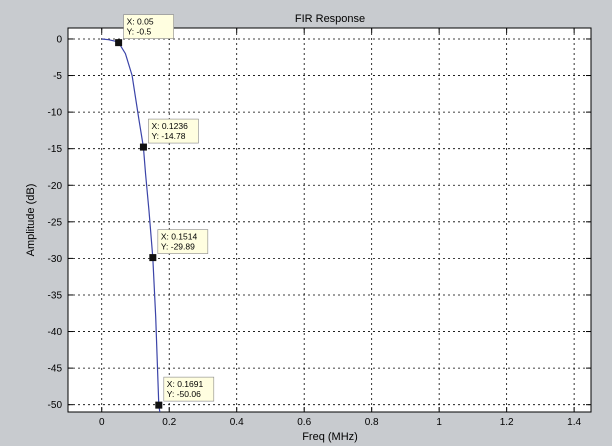  What do you see at coordinates (102, 422) in the screenshot?
I see `x-tick-label: 0` at bounding box center [102, 422].